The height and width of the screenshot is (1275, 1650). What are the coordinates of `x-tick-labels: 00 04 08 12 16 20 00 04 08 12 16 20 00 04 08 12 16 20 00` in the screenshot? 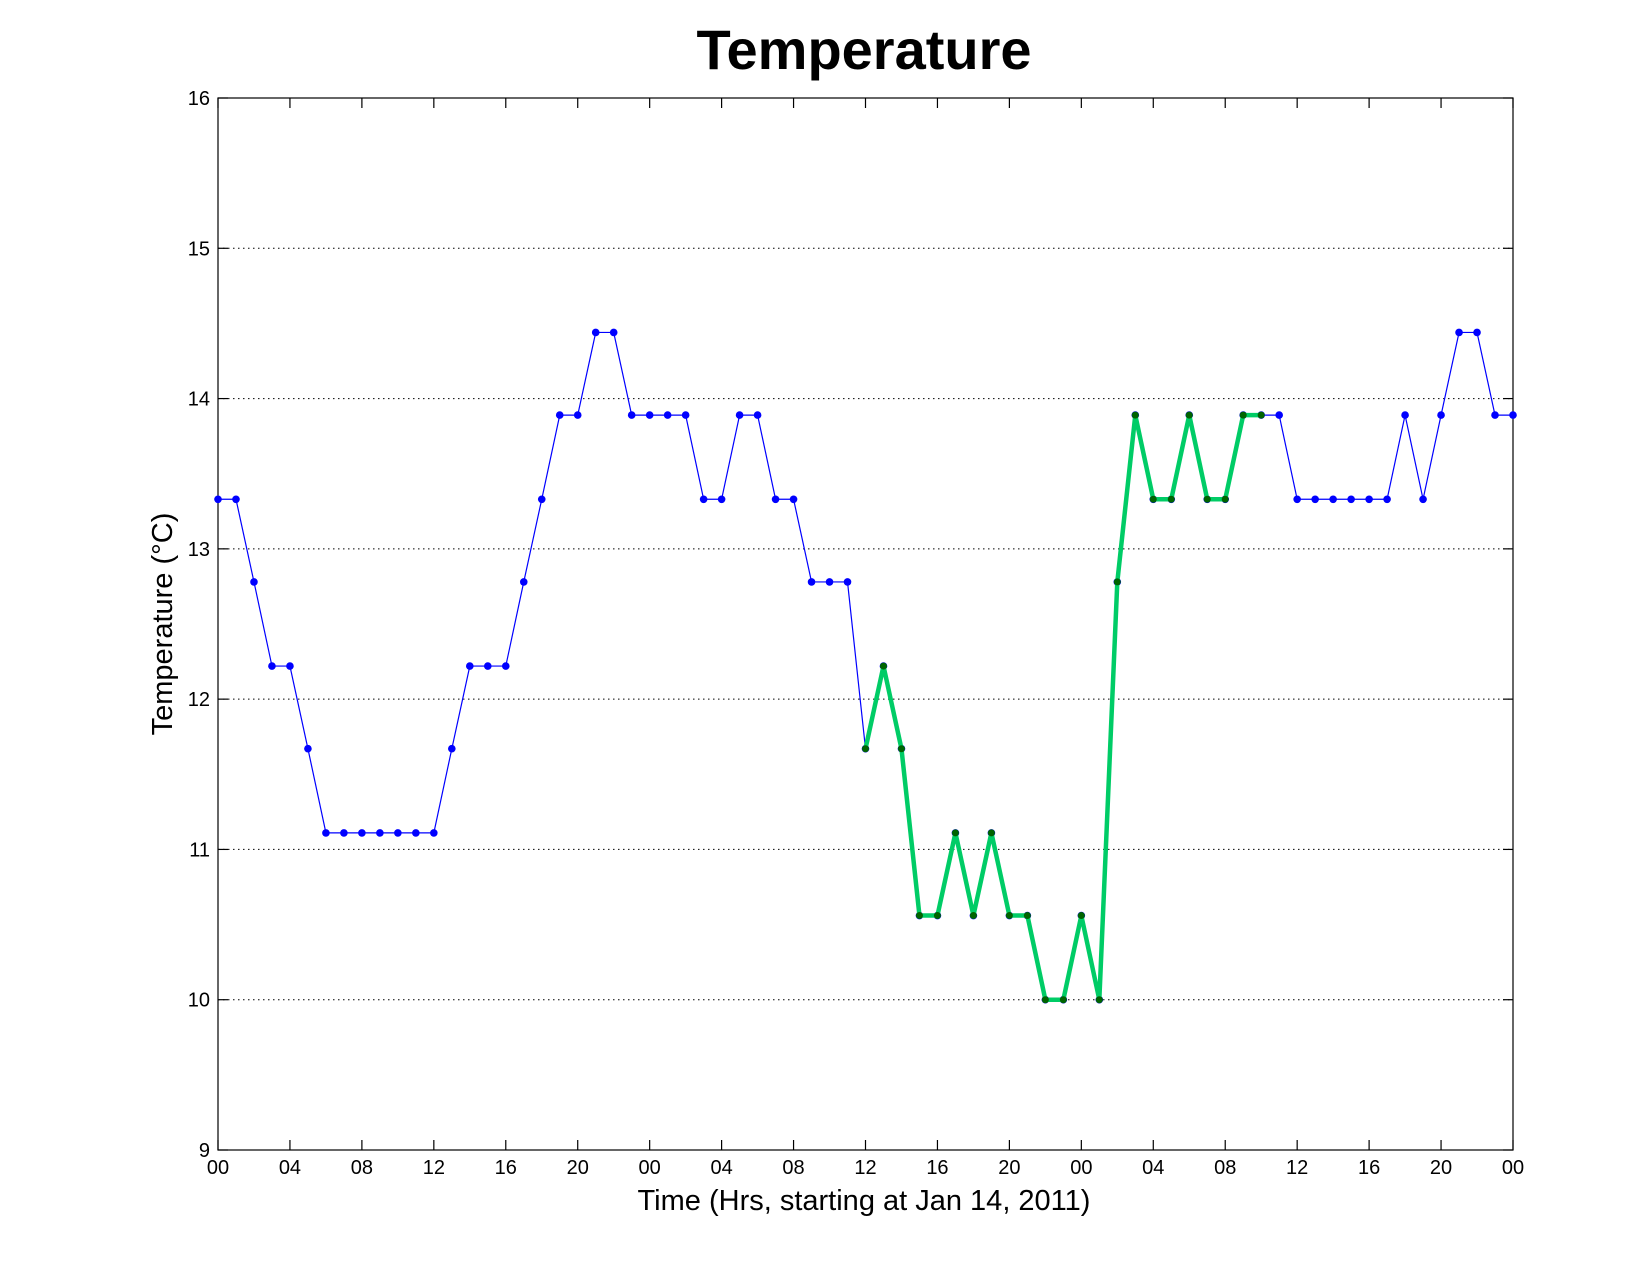 It's located at (865, 1168).